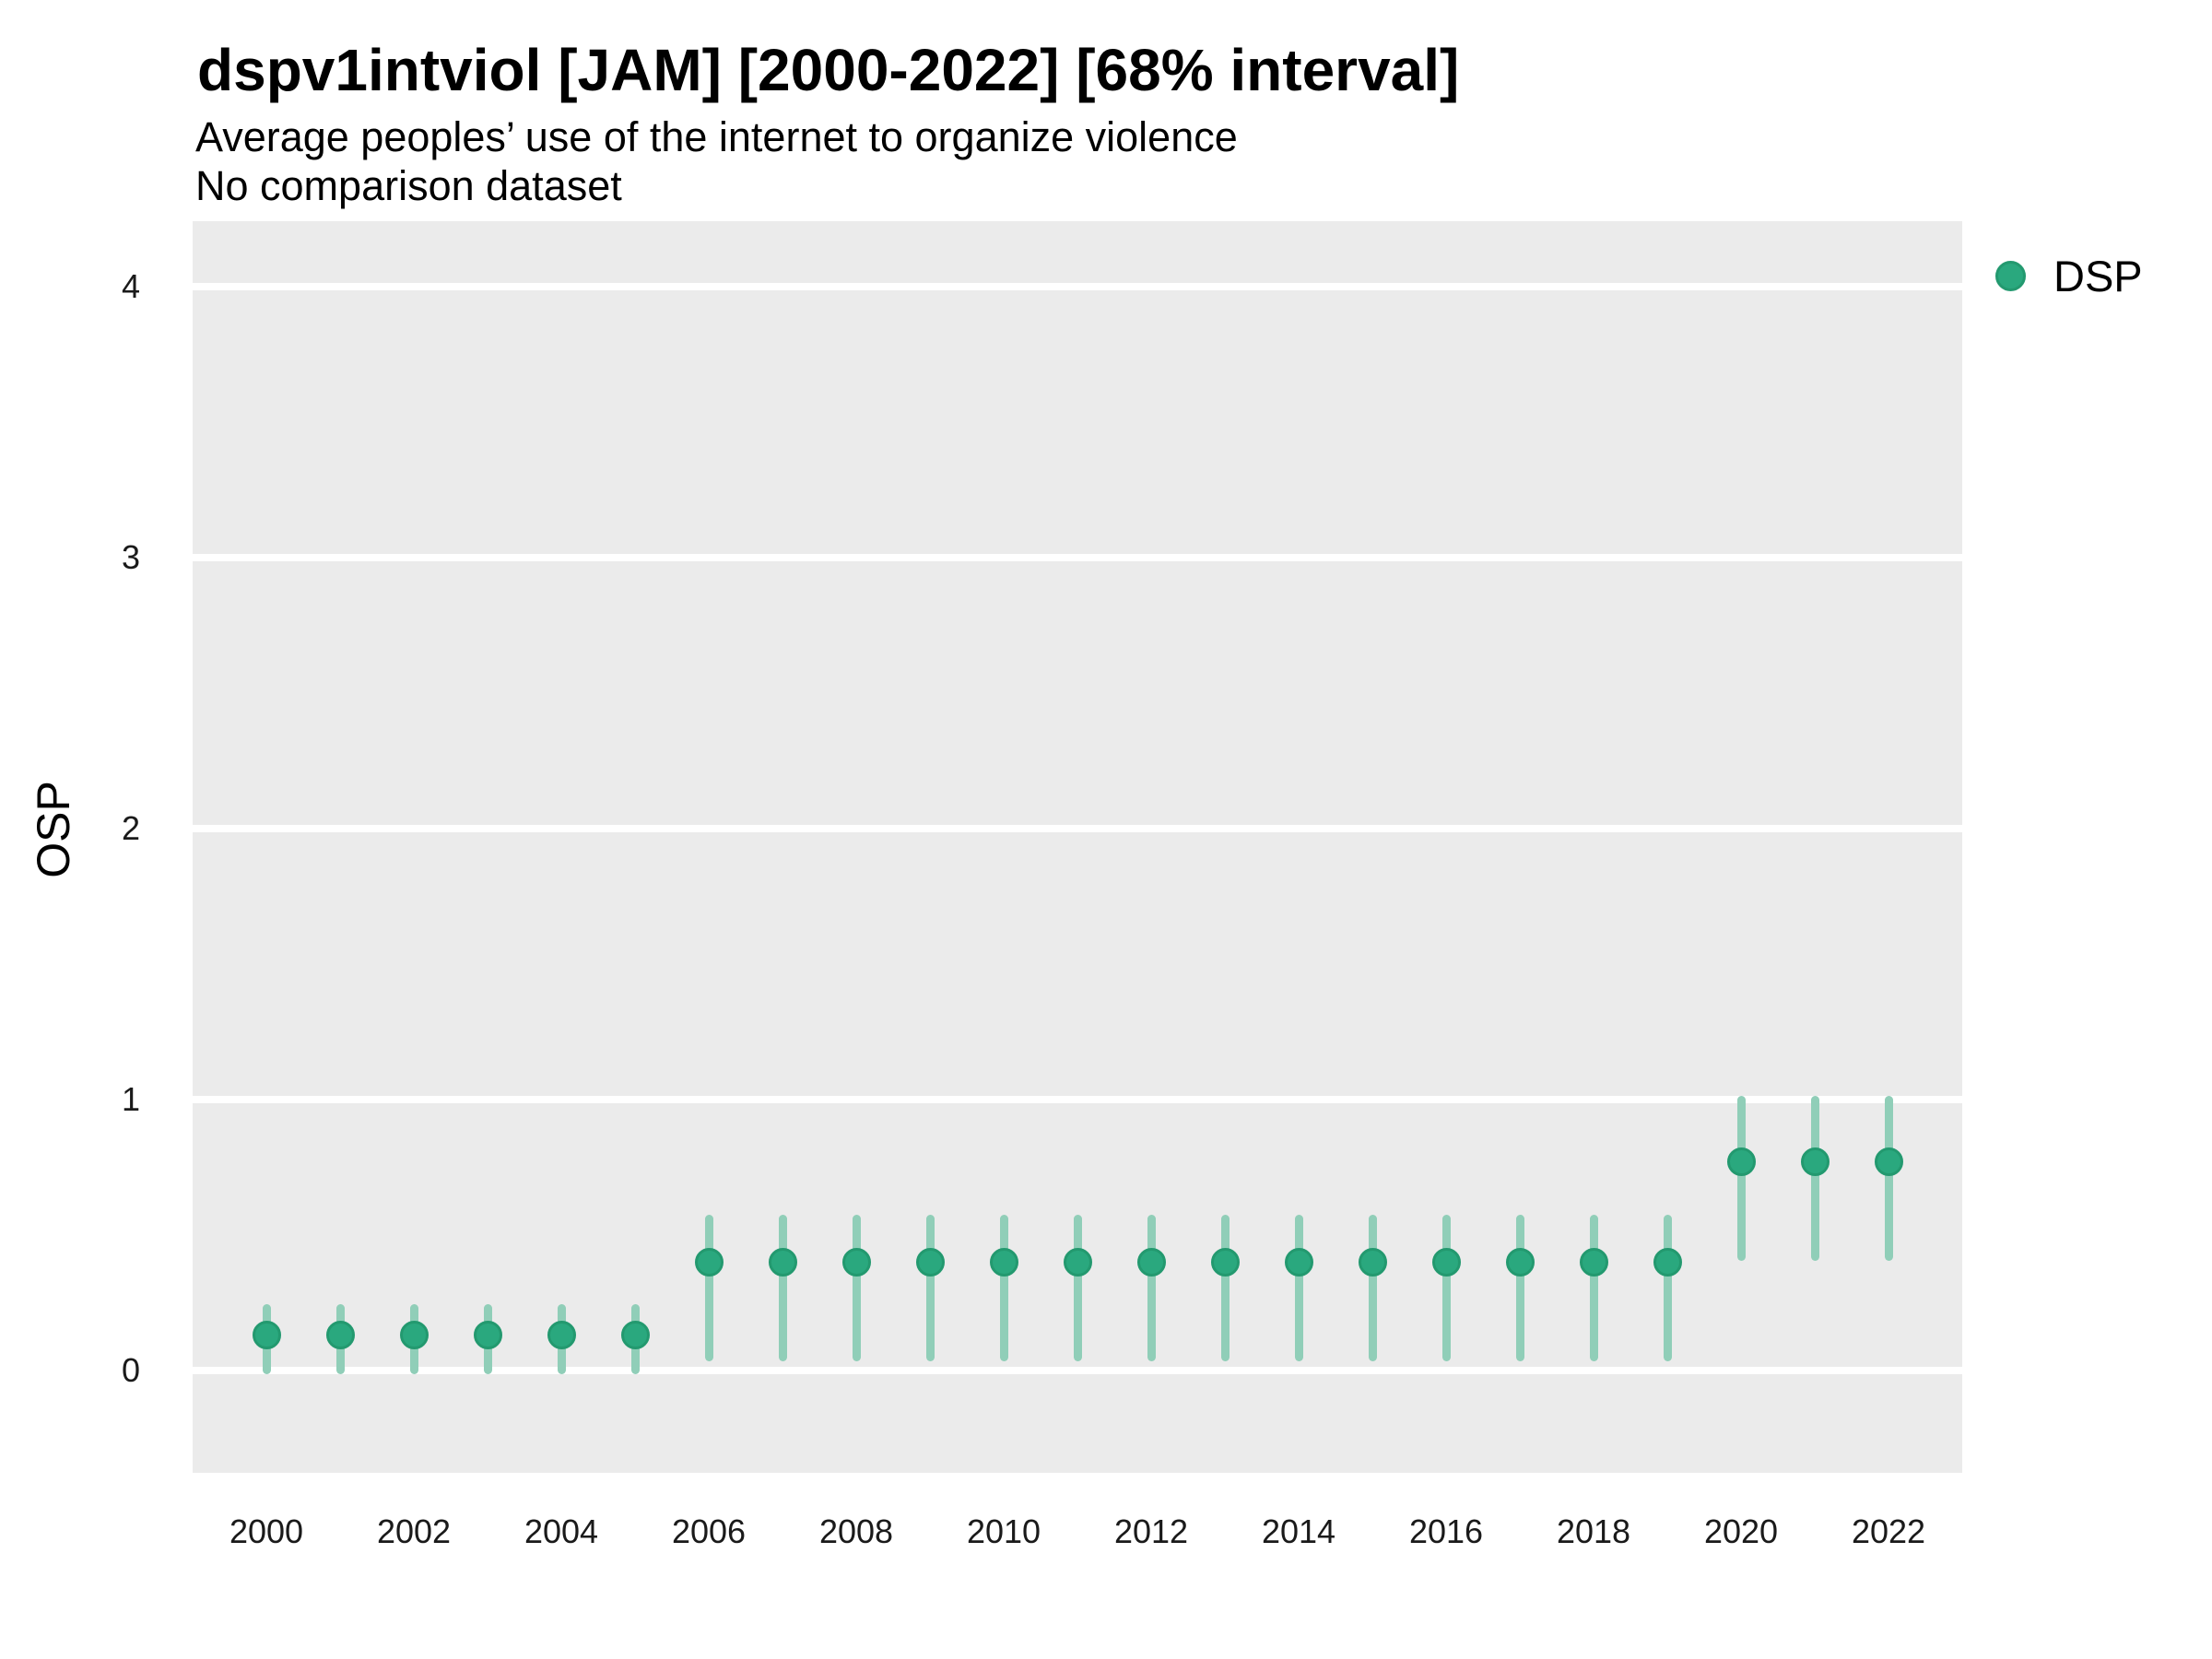  I want to click on point-estimate-2002, so click(414, 1335).